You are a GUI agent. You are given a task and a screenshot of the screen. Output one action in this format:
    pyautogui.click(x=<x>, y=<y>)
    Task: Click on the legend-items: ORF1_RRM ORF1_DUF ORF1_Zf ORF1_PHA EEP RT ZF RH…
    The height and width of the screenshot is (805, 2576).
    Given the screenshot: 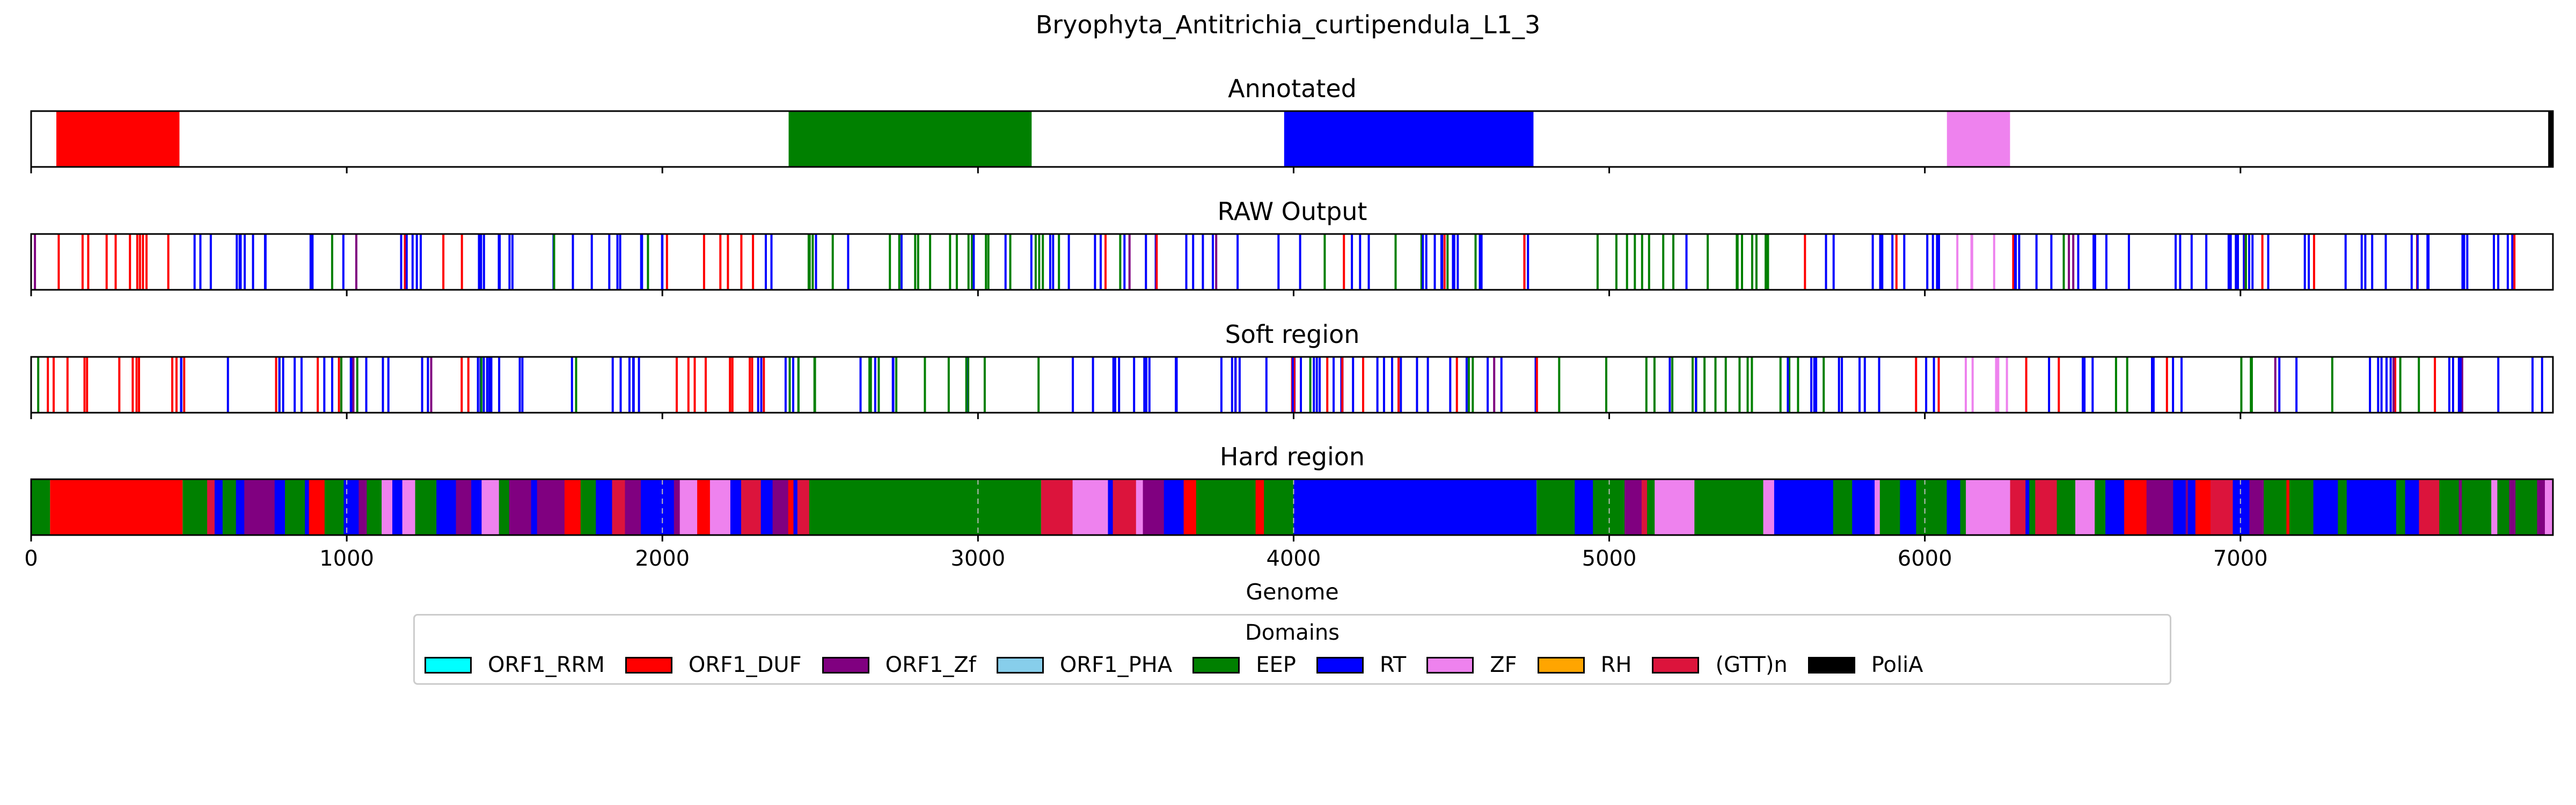 What is the action you would take?
    pyautogui.click(x=1184, y=665)
    